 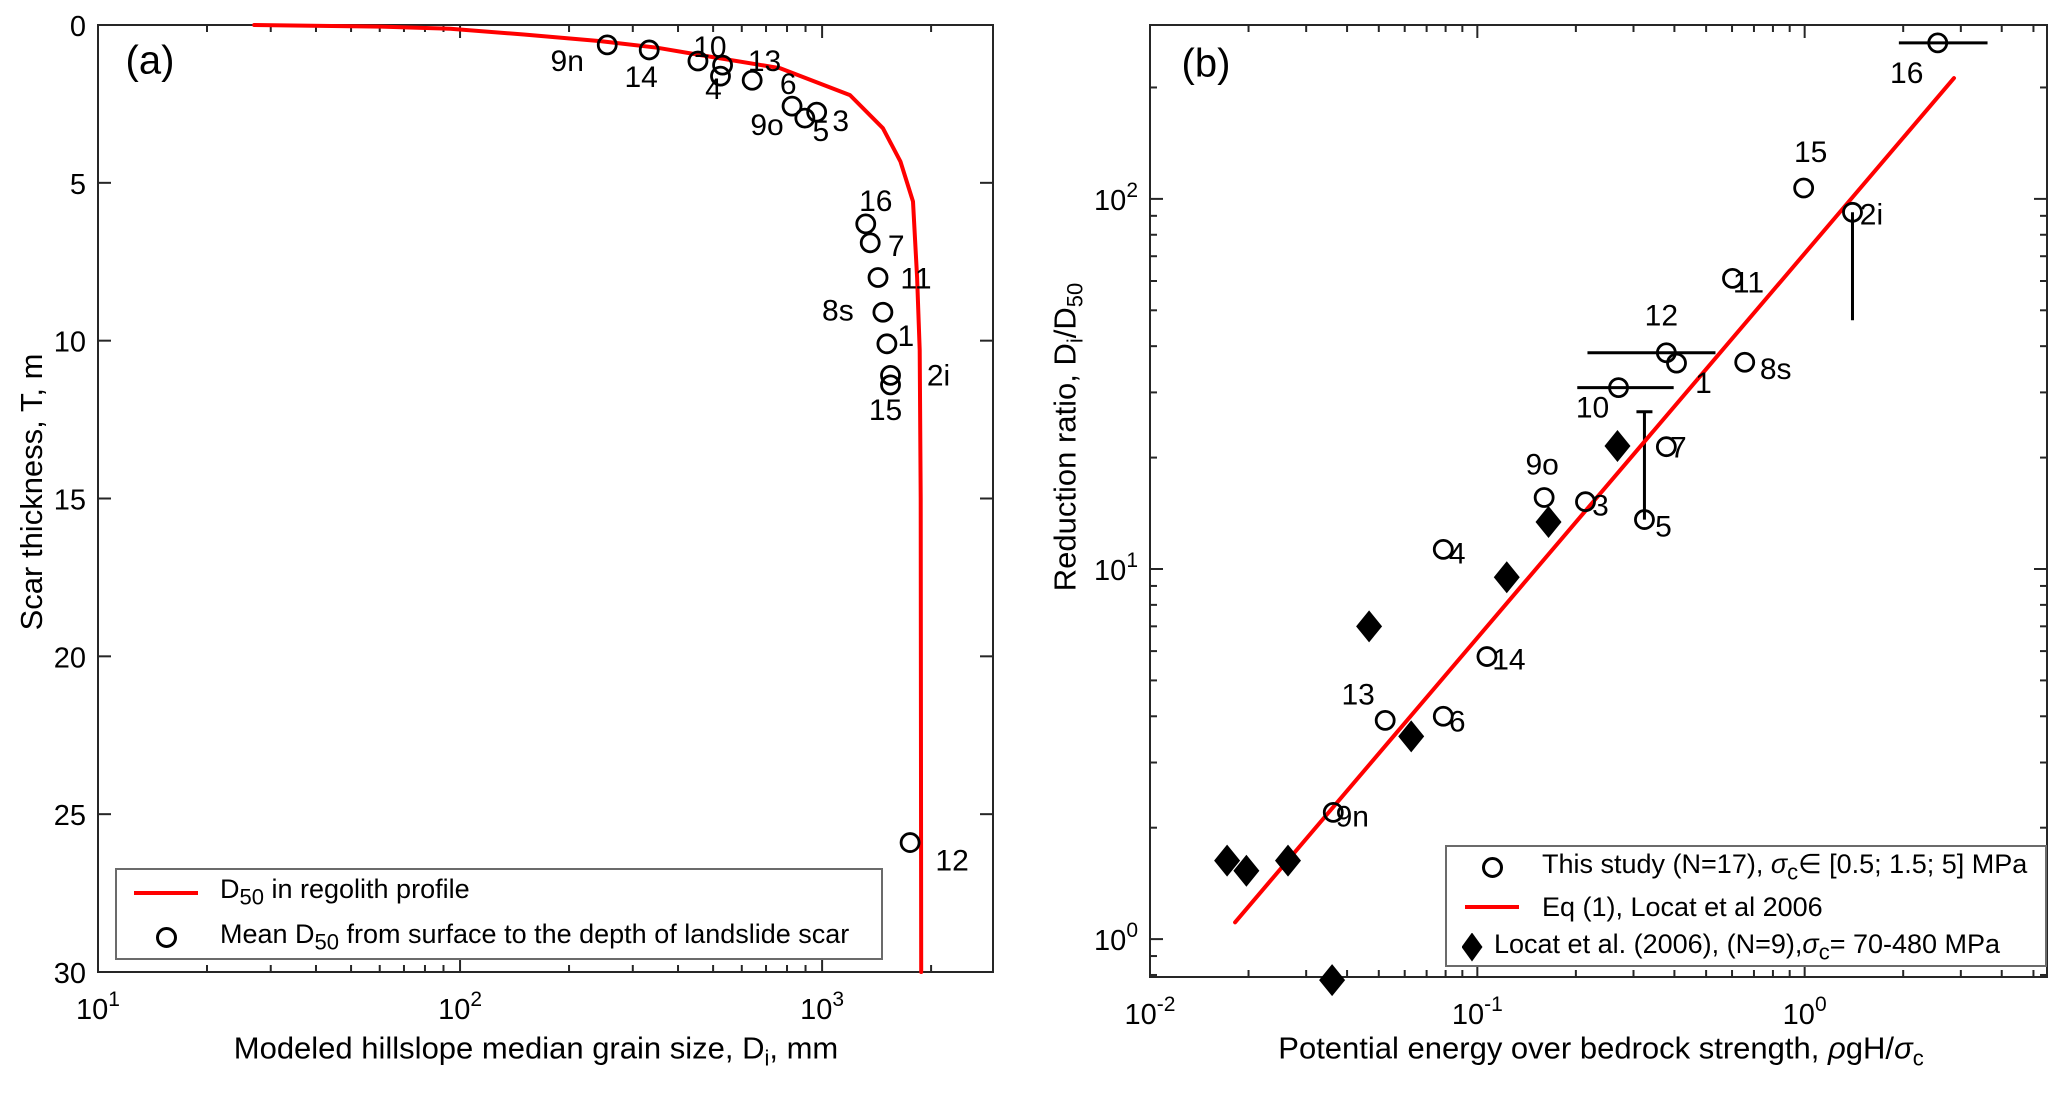 I want to click on legend-marker-box, so click(x=1472, y=947).